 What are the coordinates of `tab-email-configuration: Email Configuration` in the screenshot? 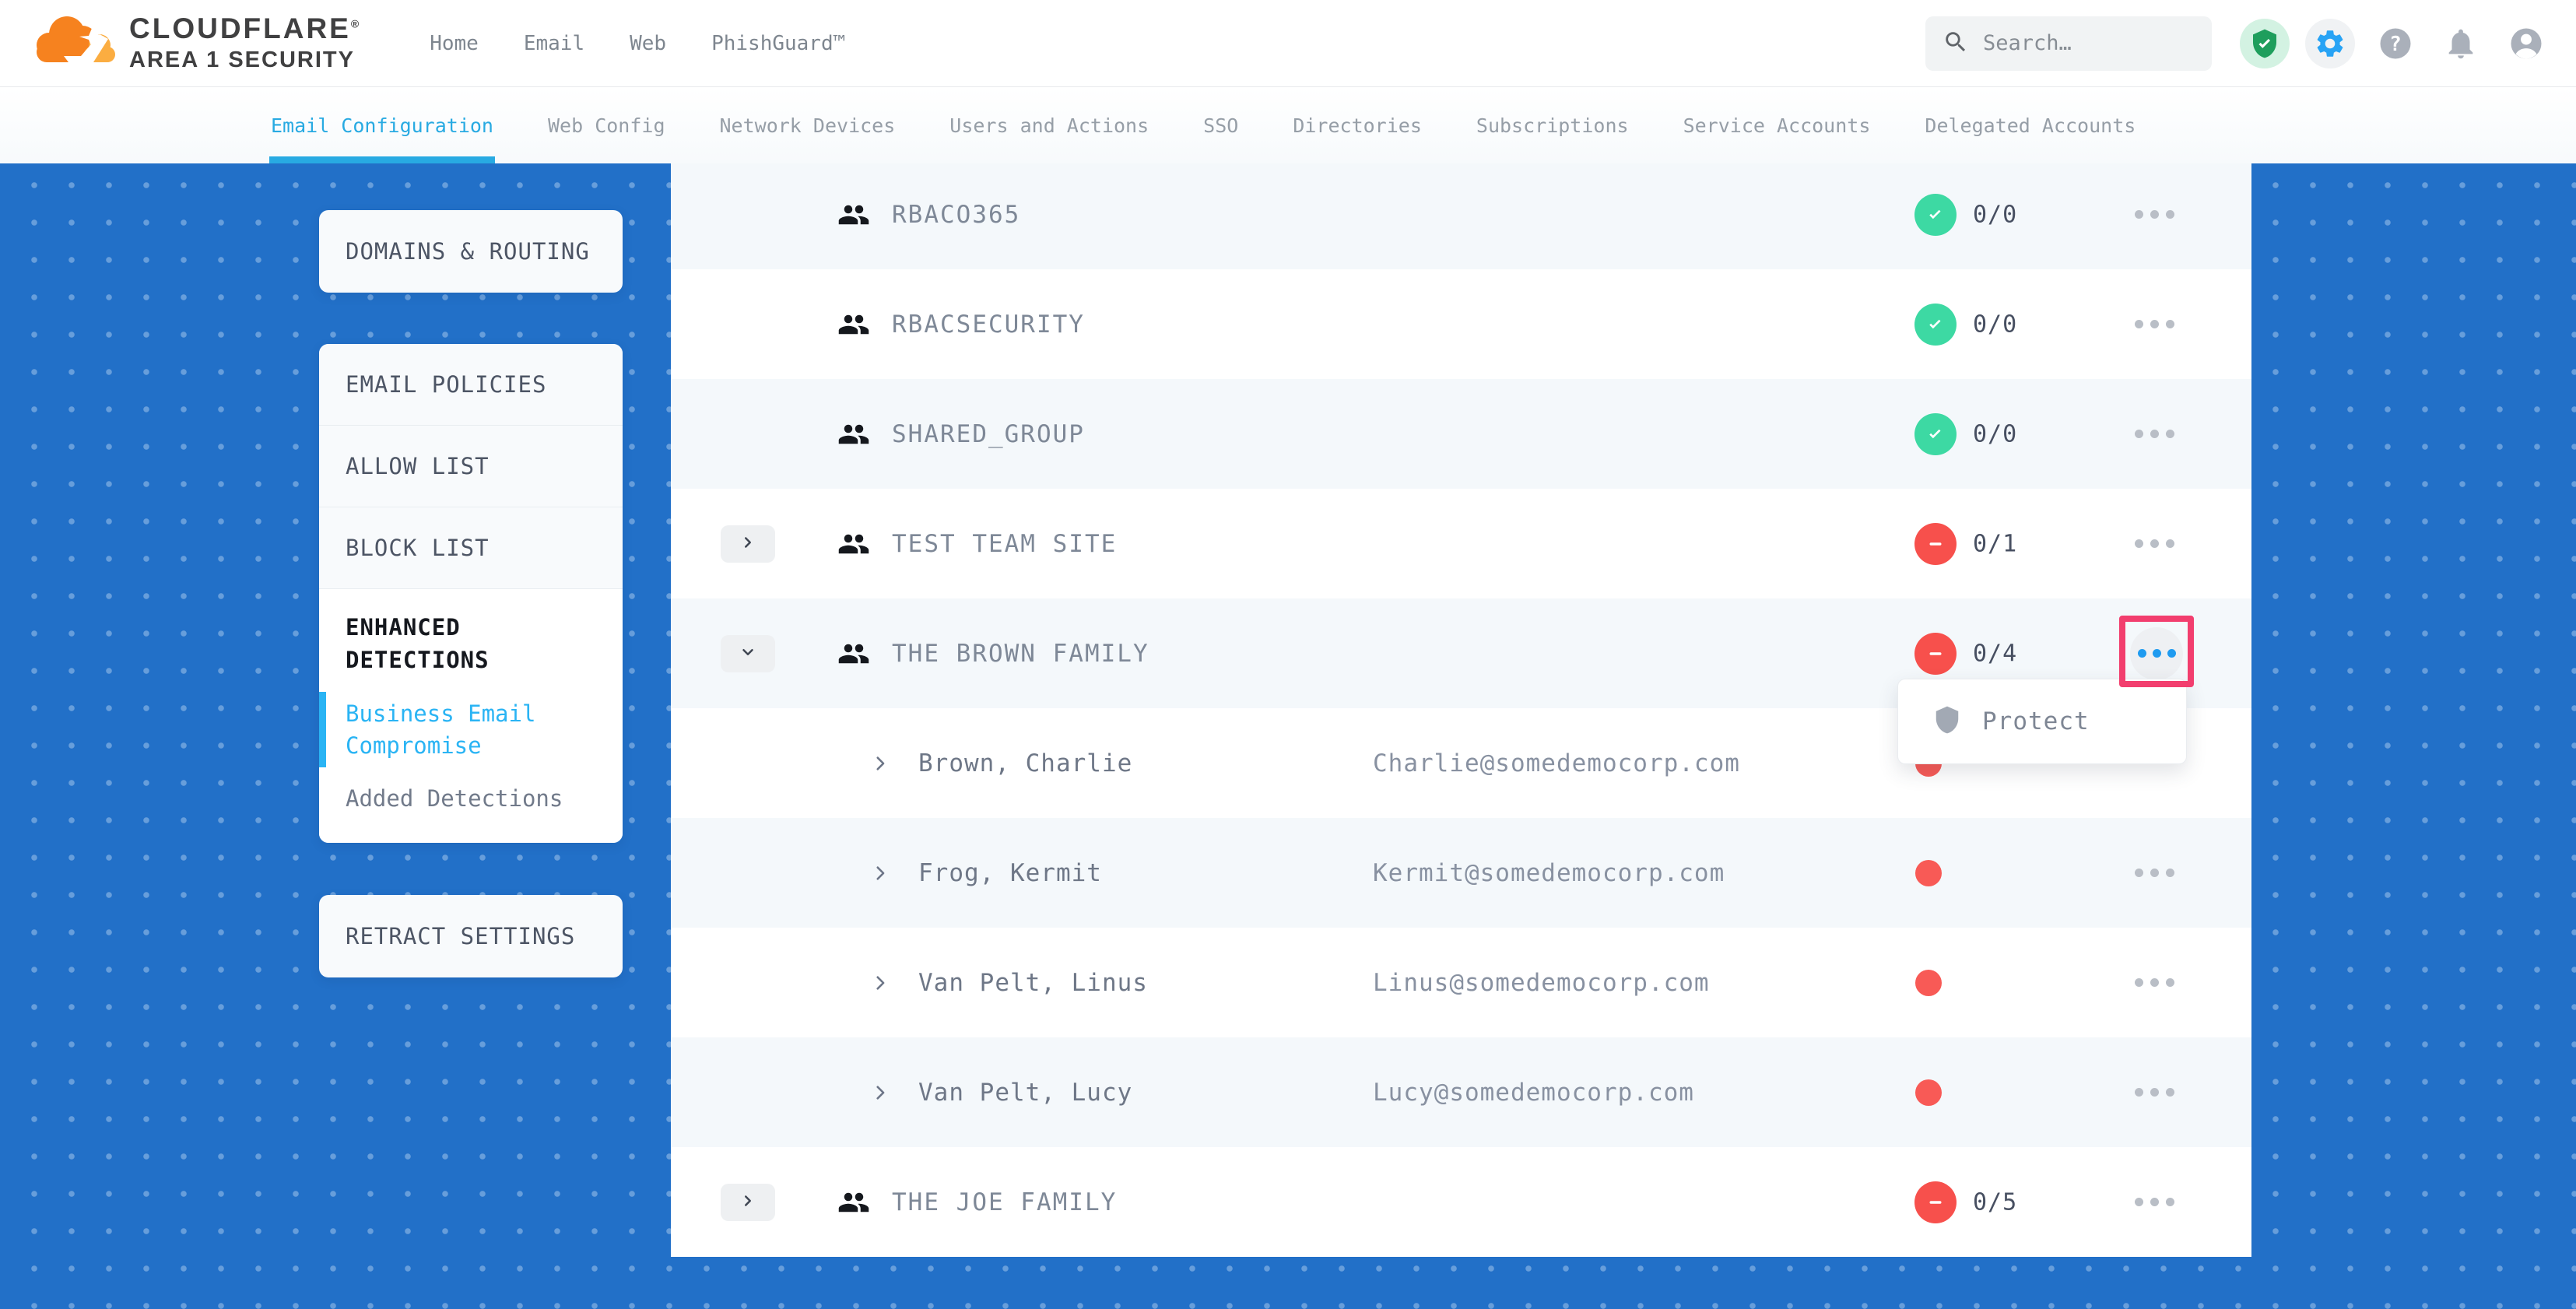 It's located at (382, 125).